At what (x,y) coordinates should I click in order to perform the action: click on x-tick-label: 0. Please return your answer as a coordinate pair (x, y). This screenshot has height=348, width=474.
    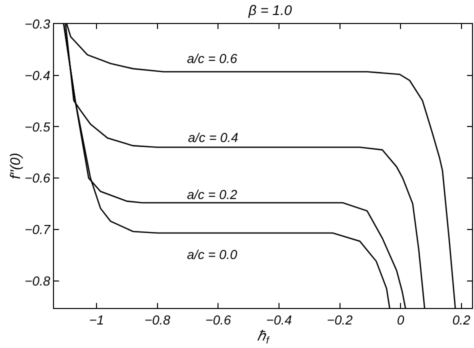
    Looking at the image, I should click on (400, 320).